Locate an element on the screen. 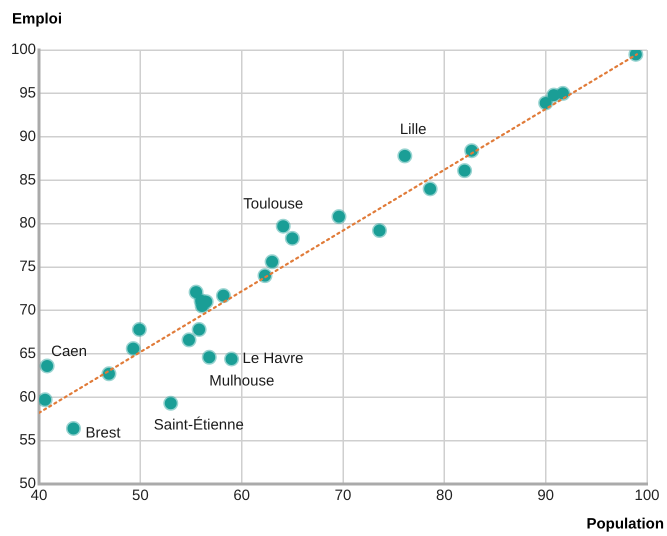 This screenshot has width=667, height=536. y-tick-label: 90 is located at coordinates (27, 136).